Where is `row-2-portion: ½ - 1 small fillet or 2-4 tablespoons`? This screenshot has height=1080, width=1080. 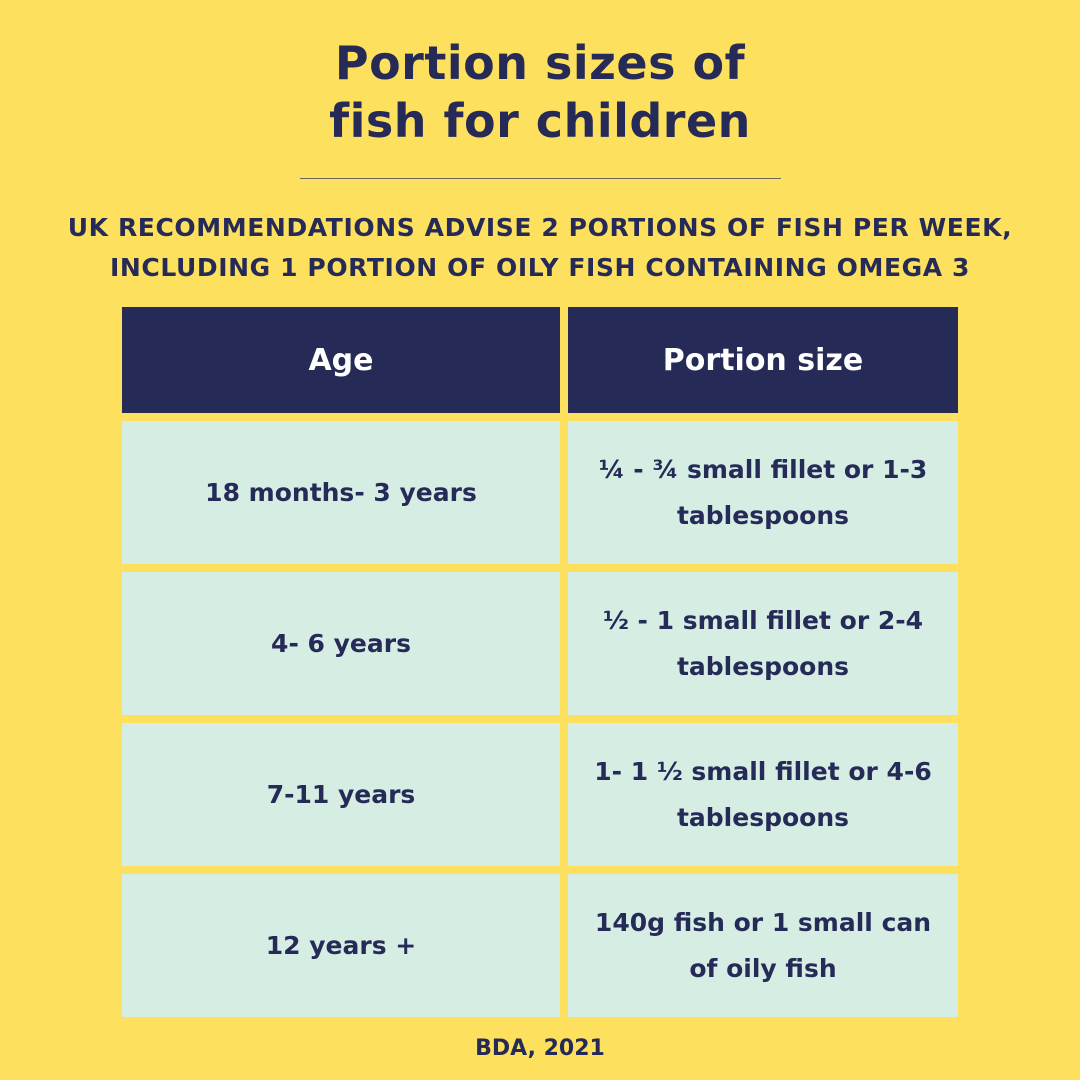 row-2-portion: ½ - 1 small fillet or 2-4 tablespoons is located at coordinates (763, 643).